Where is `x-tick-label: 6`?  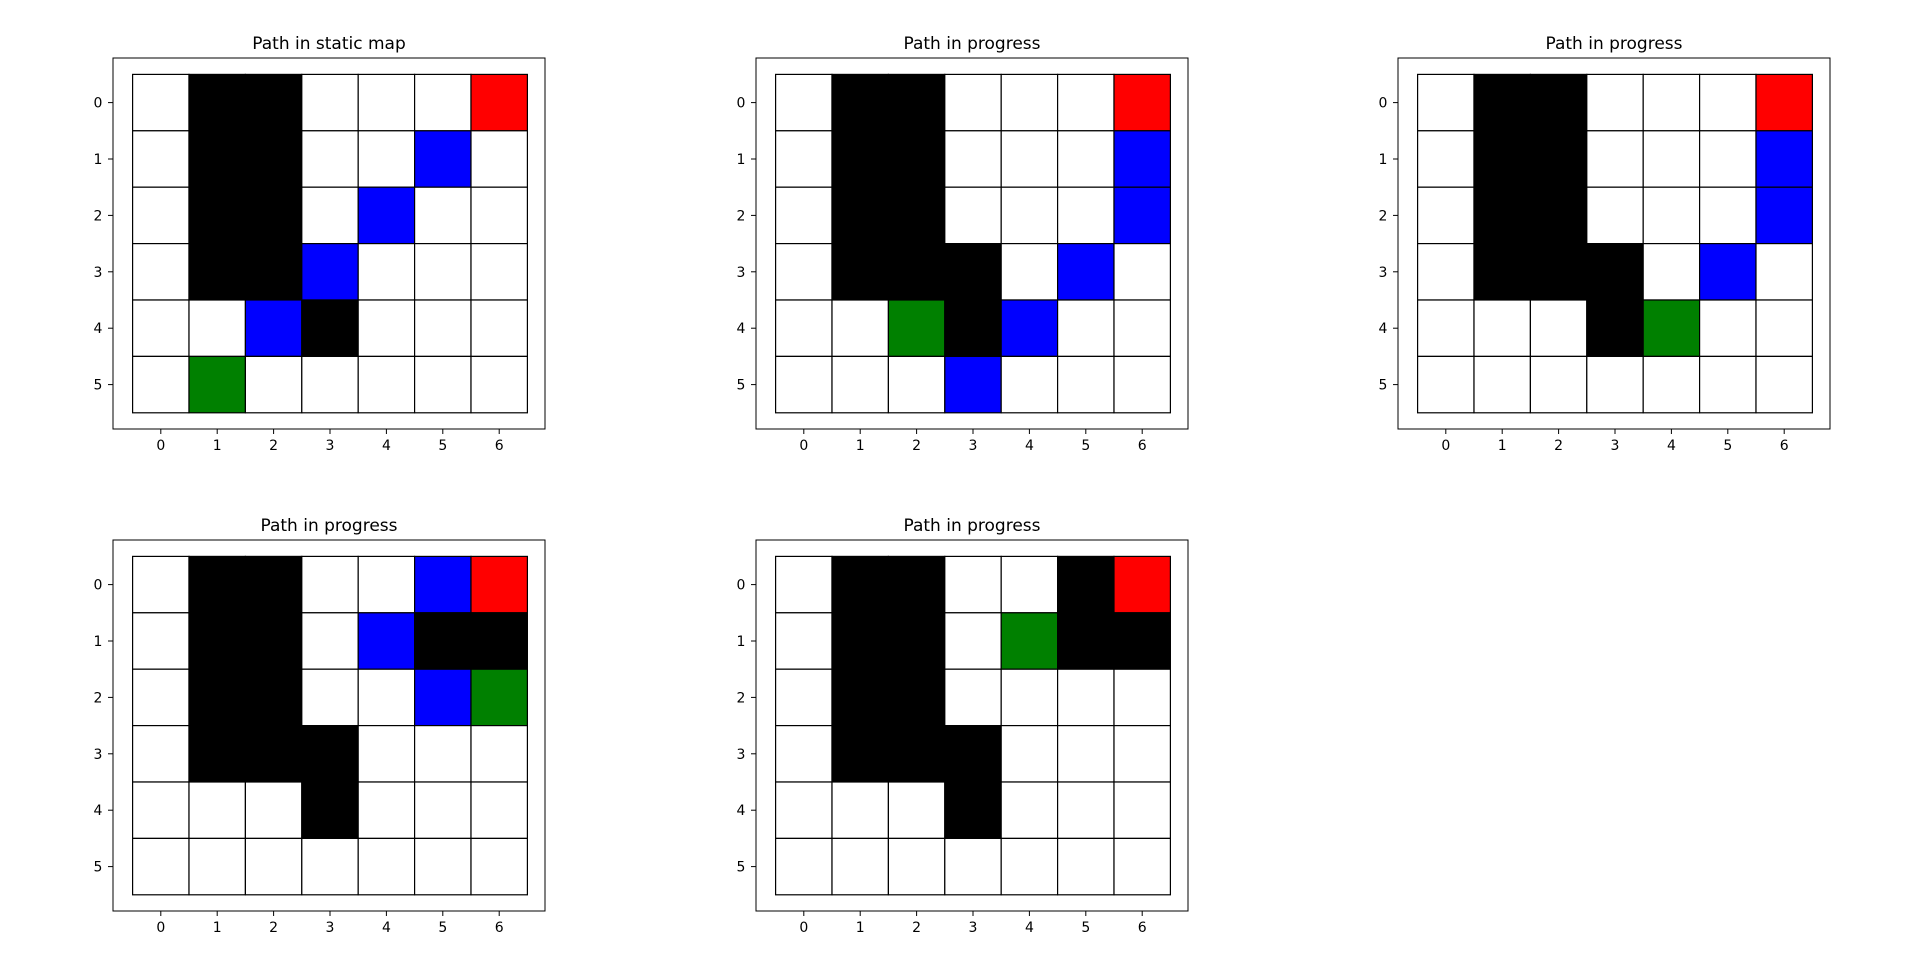
x-tick-label: 6 is located at coordinates (499, 446).